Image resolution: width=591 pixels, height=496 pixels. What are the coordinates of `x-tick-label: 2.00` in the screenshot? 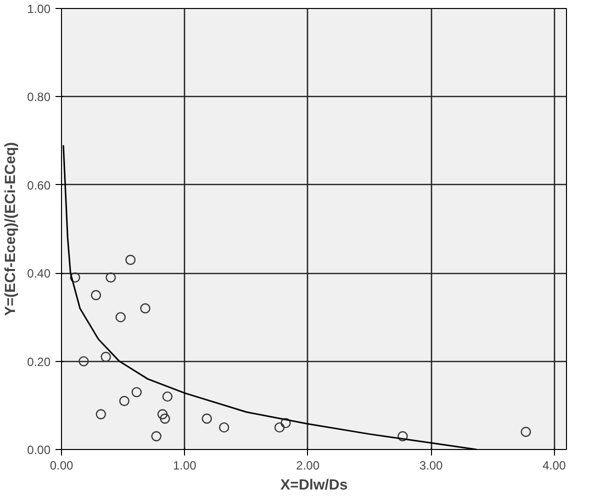 It's located at (308, 465).